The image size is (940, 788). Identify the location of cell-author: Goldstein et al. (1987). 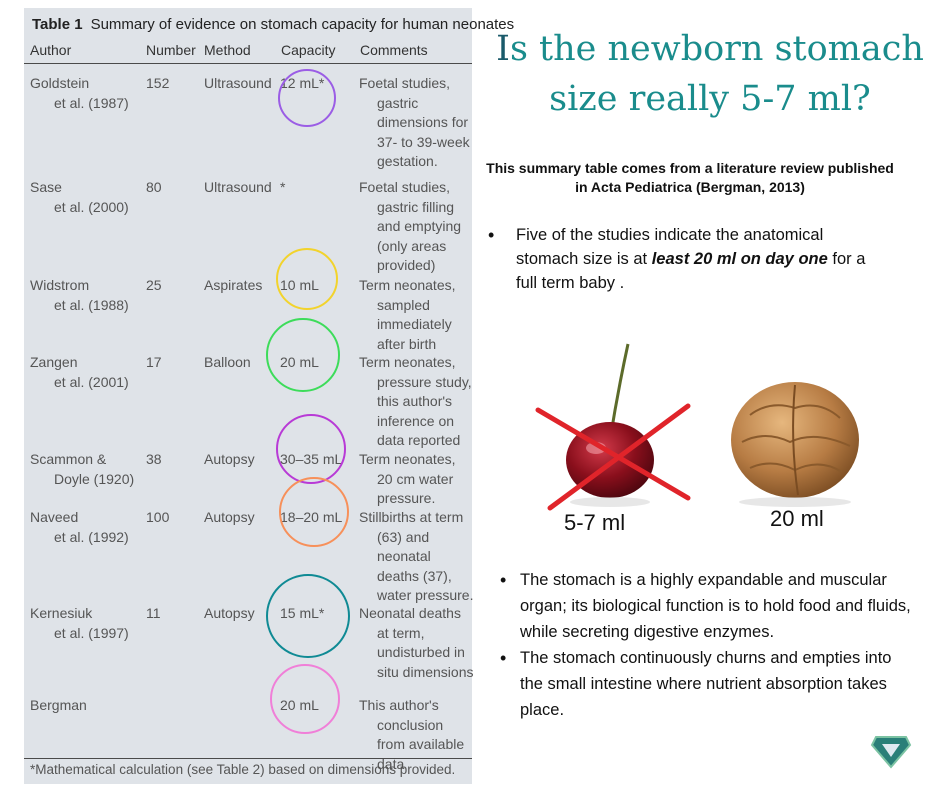
(87, 93).